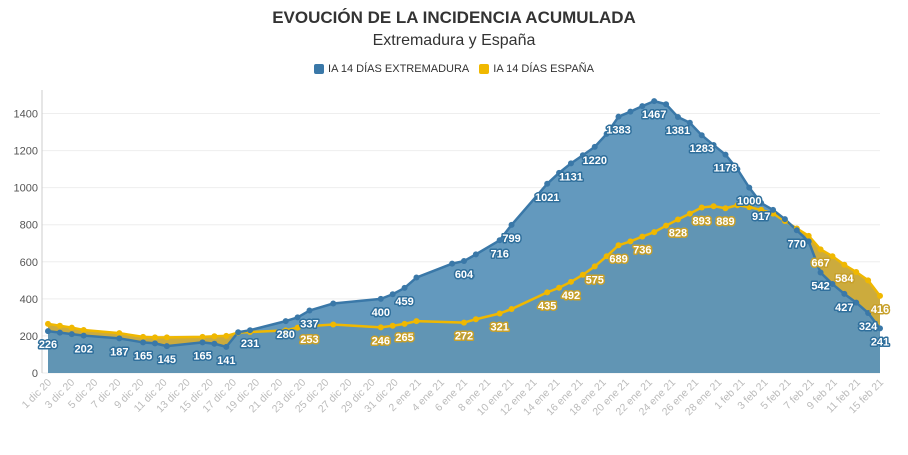 The image size is (908, 455). Describe the element at coordinates (844, 308) in the screenshot. I see `data-label-extremadura: 427` at that location.